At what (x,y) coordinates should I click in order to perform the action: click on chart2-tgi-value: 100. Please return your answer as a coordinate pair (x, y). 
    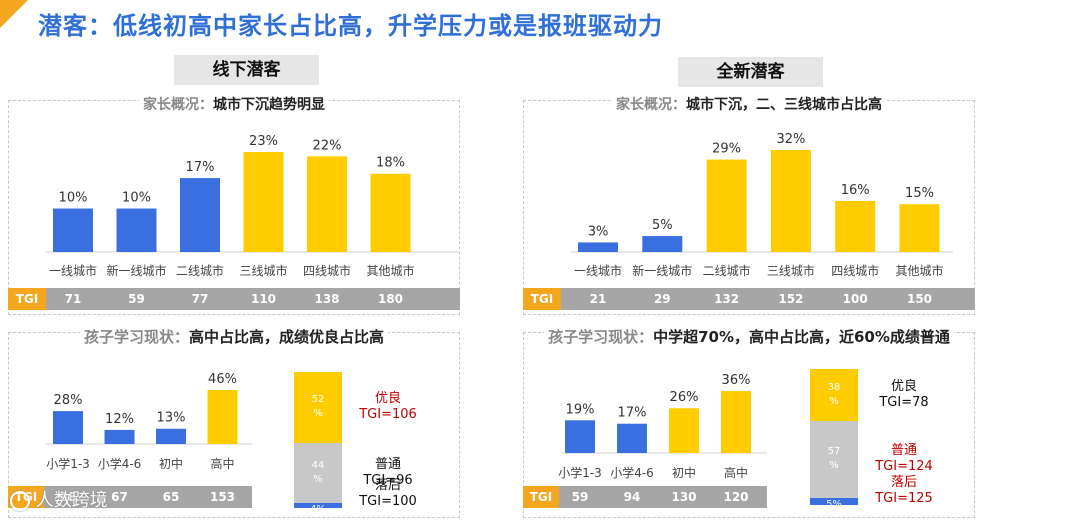
    Looking at the image, I should click on (855, 299).